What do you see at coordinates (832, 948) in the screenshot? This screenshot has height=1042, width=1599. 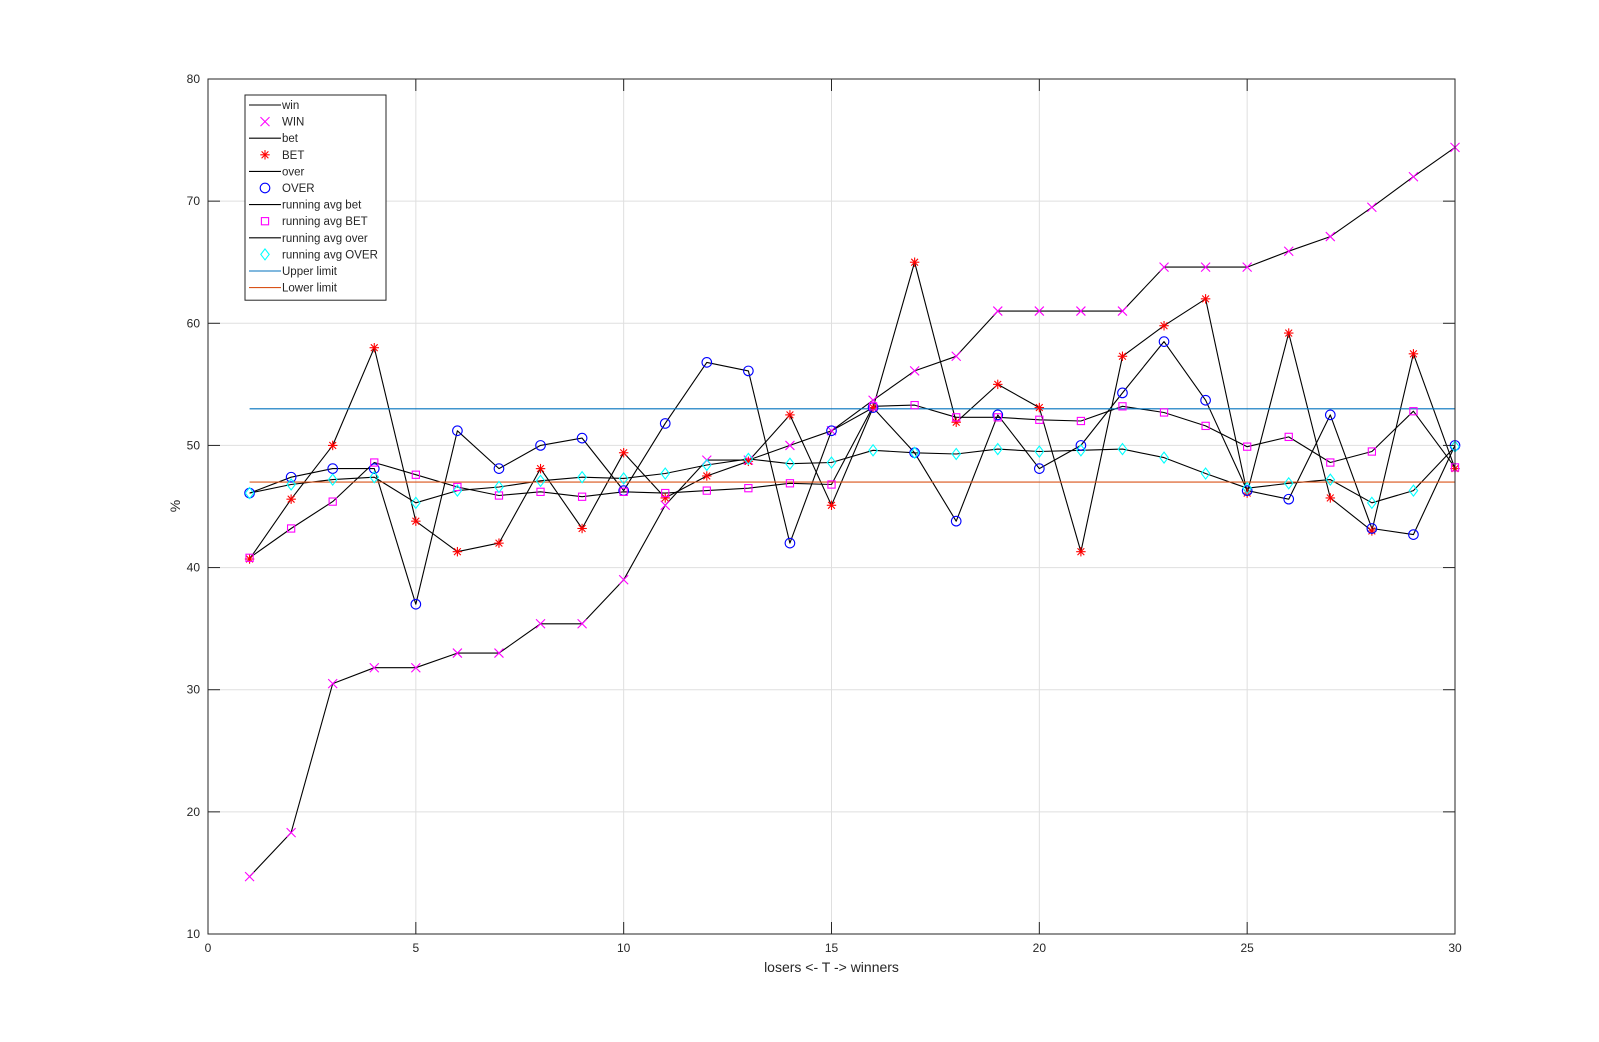 I see `x-tick-label: 15` at bounding box center [832, 948].